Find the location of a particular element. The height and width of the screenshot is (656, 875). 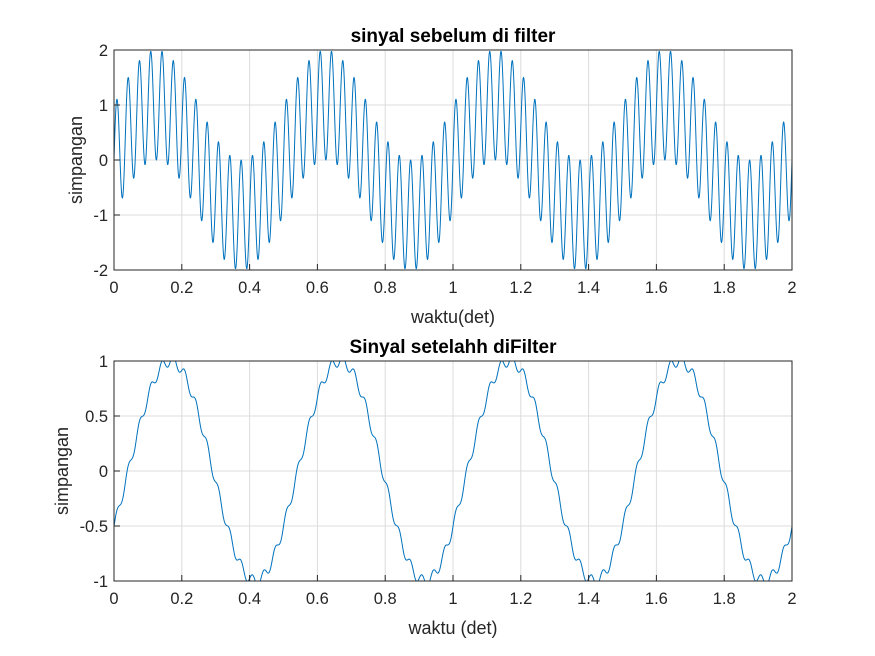

y-tick-label: 0.5 is located at coordinates (96, 417).